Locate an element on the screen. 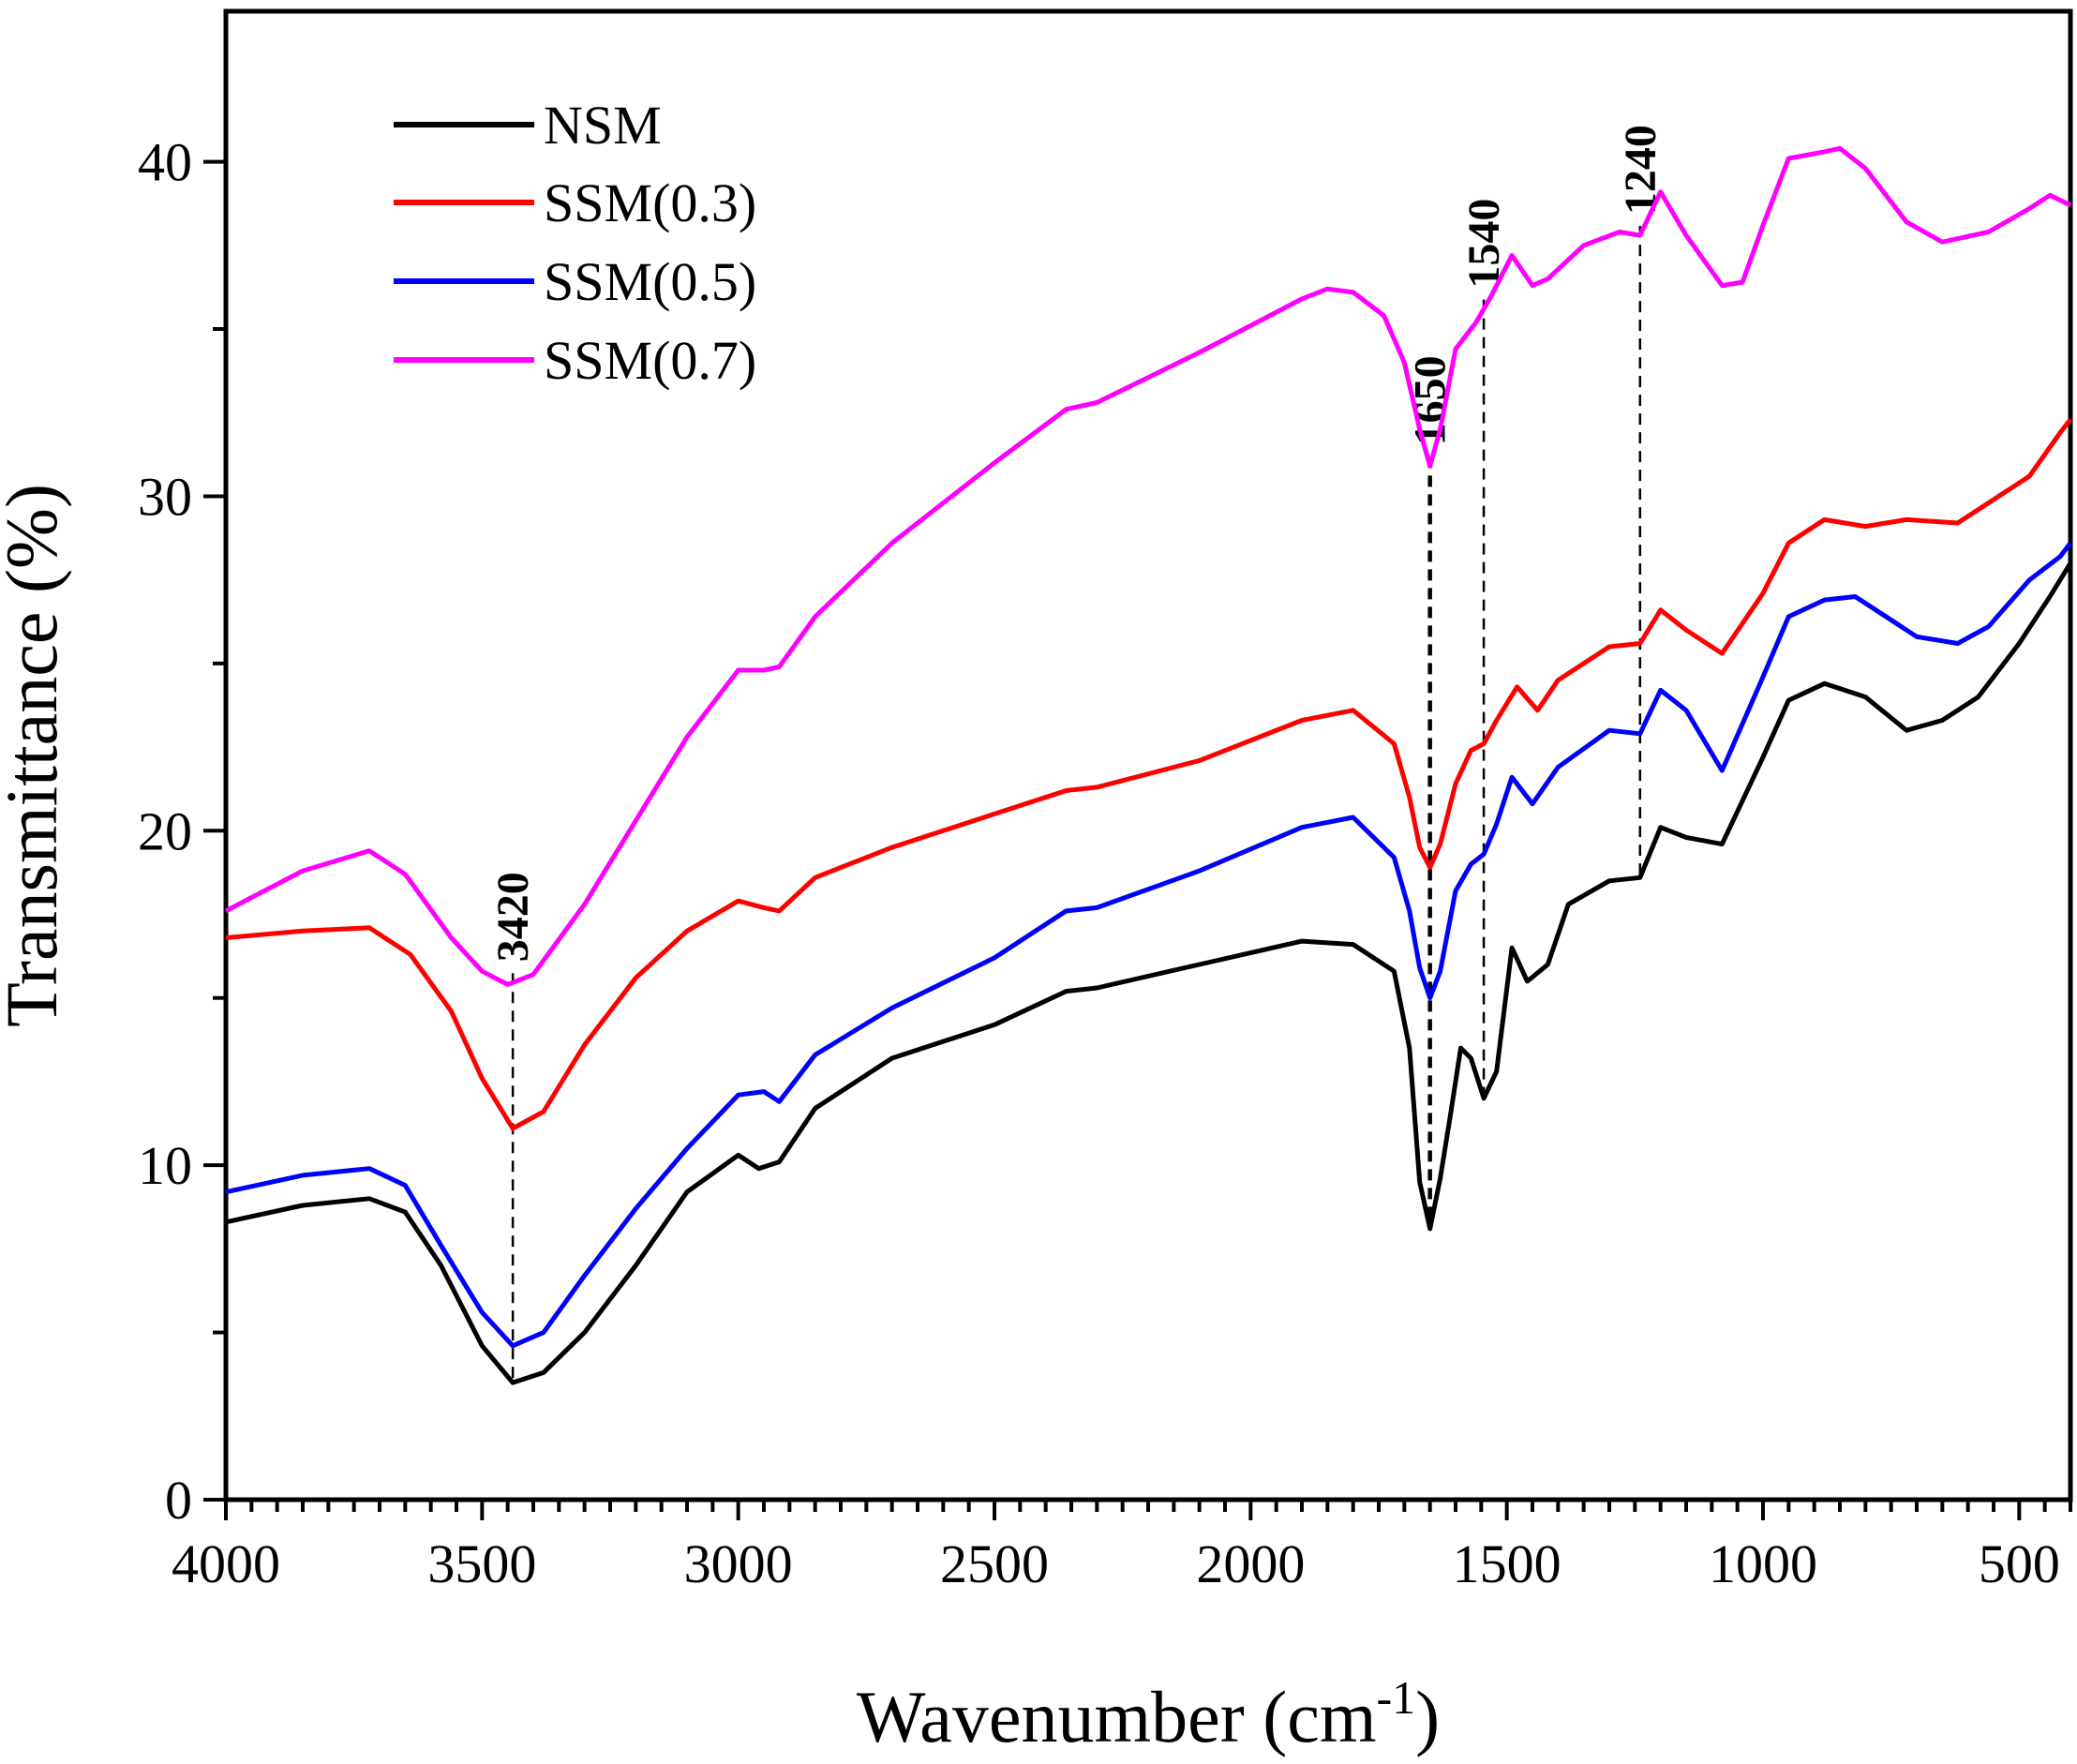  x-axis-title: Wavenumber (cm-1) is located at coordinates (1148, 1714).